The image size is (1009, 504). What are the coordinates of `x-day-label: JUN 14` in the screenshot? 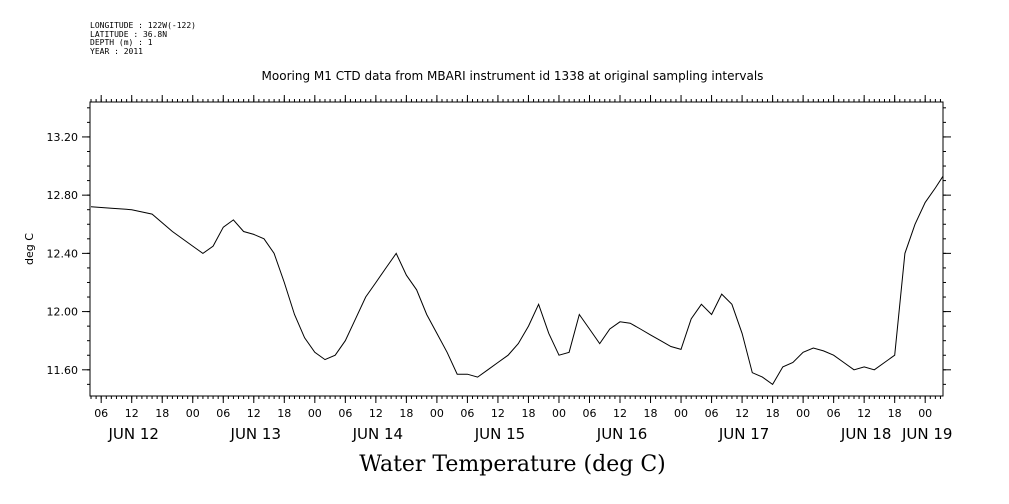 It's located at (377, 434).